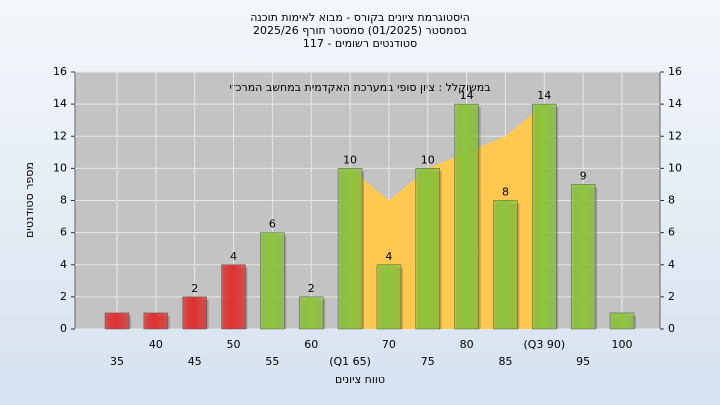 This screenshot has width=720, height=405. Describe the element at coordinates (60, 71) in the screenshot. I see `y-tick-label: 16` at that location.